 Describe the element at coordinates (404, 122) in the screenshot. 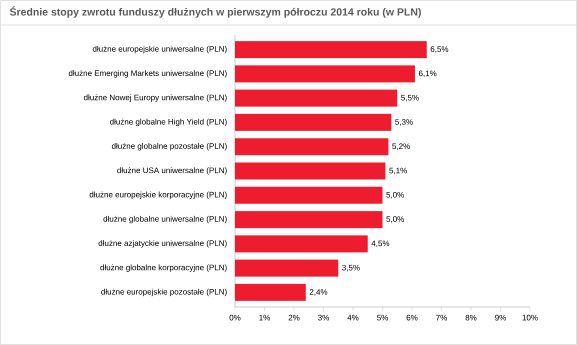

I see `data-label: 5,3%` at that location.